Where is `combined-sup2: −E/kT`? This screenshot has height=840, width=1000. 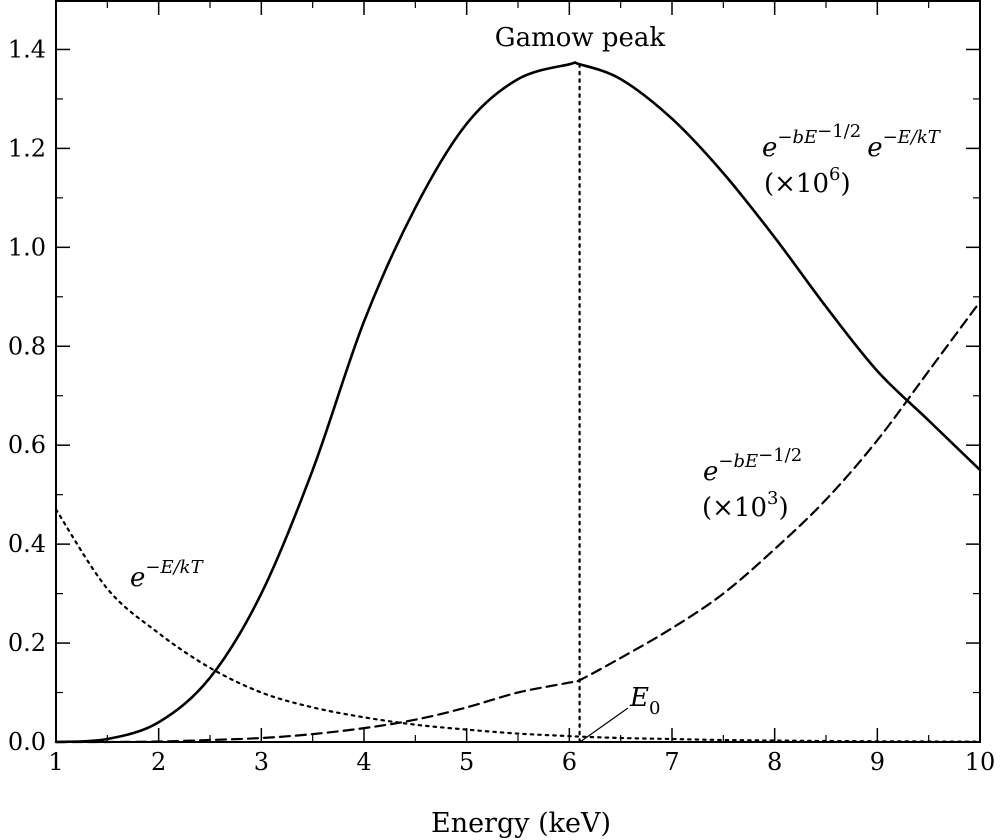 combined-sup2: −E/kT is located at coordinates (912, 137).